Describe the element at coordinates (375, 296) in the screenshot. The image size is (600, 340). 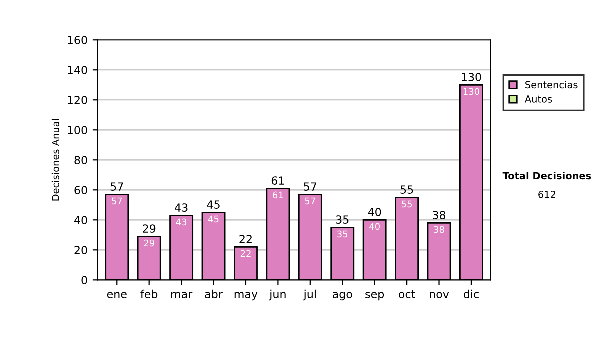
I see `x-tick-label: sep` at that location.